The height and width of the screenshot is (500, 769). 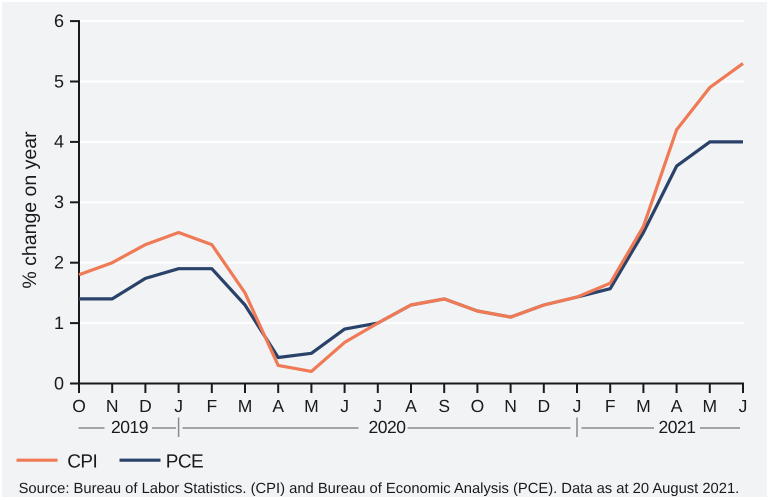 I want to click on svg-text: 1, so click(x=59, y=323).